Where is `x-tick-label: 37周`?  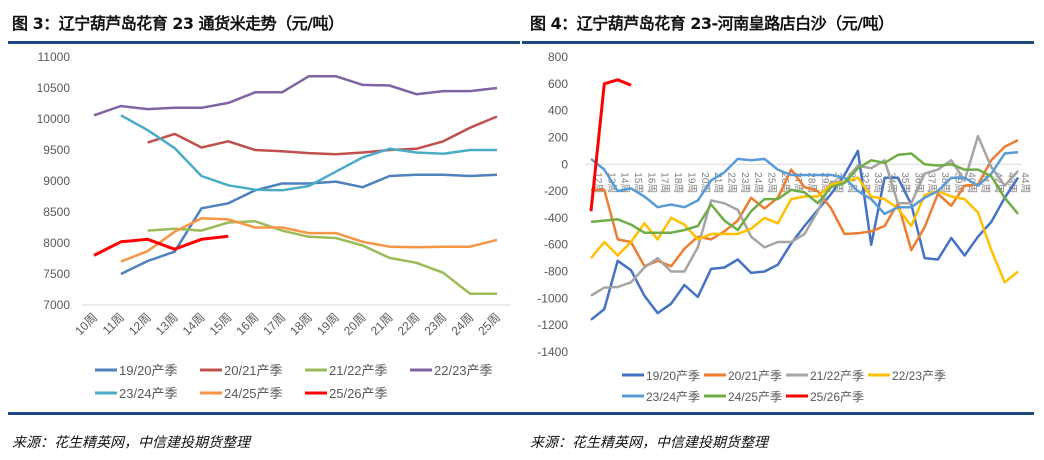 x-tick-label: 37周 is located at coordinates (932, 182).